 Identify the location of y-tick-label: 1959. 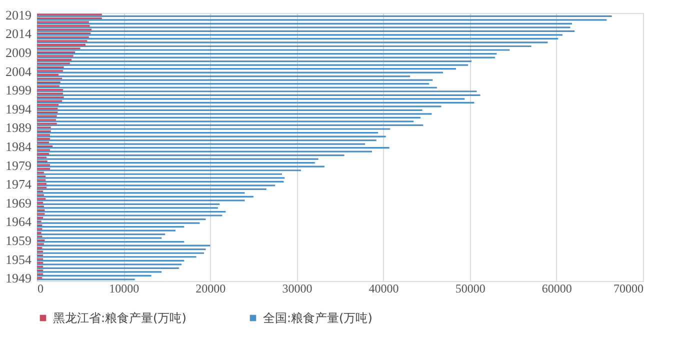
(19, 240).